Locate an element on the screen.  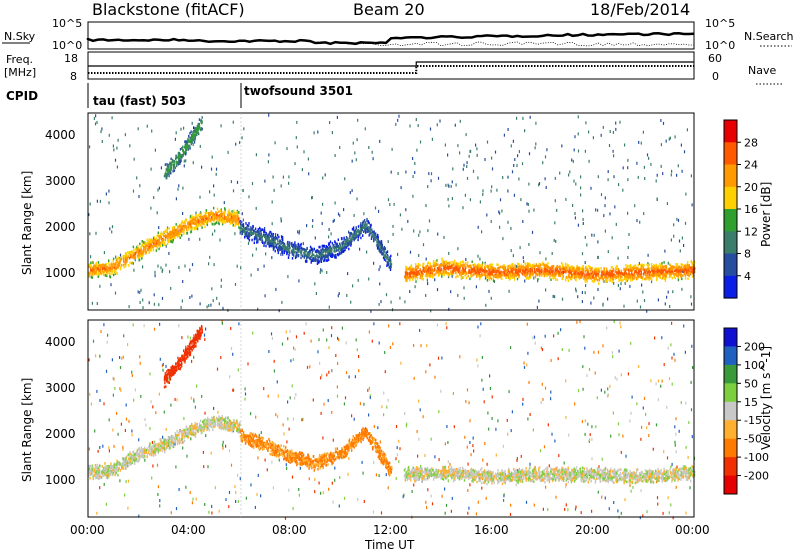
colorbar-segment is located at coordinates (730, 265).